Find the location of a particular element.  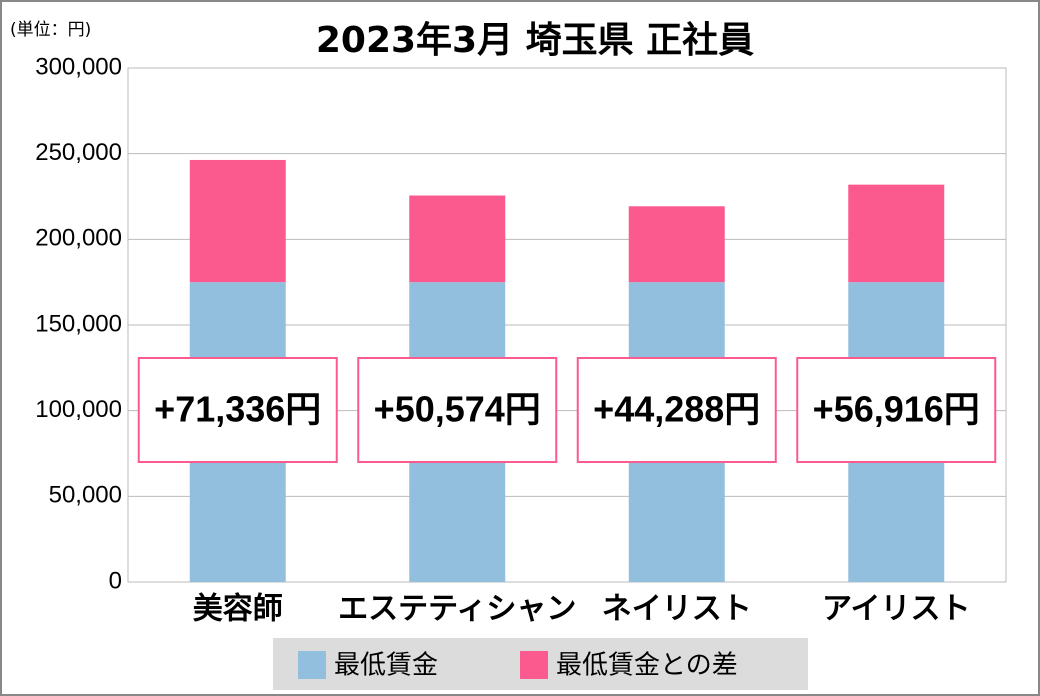

value-label: +50,574円 is located at coordinates (457, 409).